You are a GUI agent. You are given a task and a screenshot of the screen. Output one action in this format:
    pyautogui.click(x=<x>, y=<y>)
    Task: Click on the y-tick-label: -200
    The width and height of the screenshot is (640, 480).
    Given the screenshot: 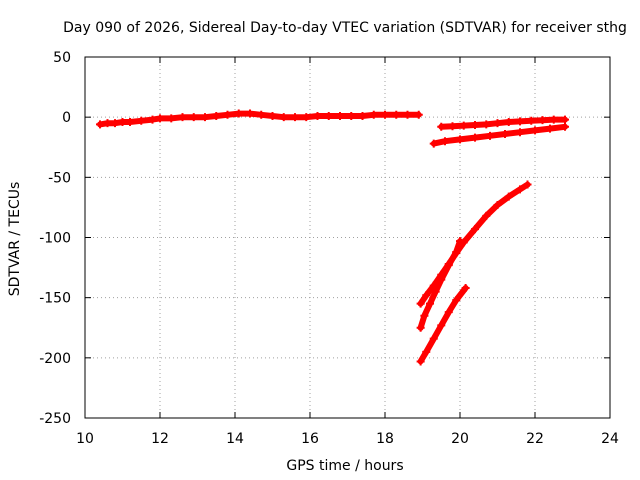 What is the action you would take?
    pyautogui.click(x=55, y=359)
    